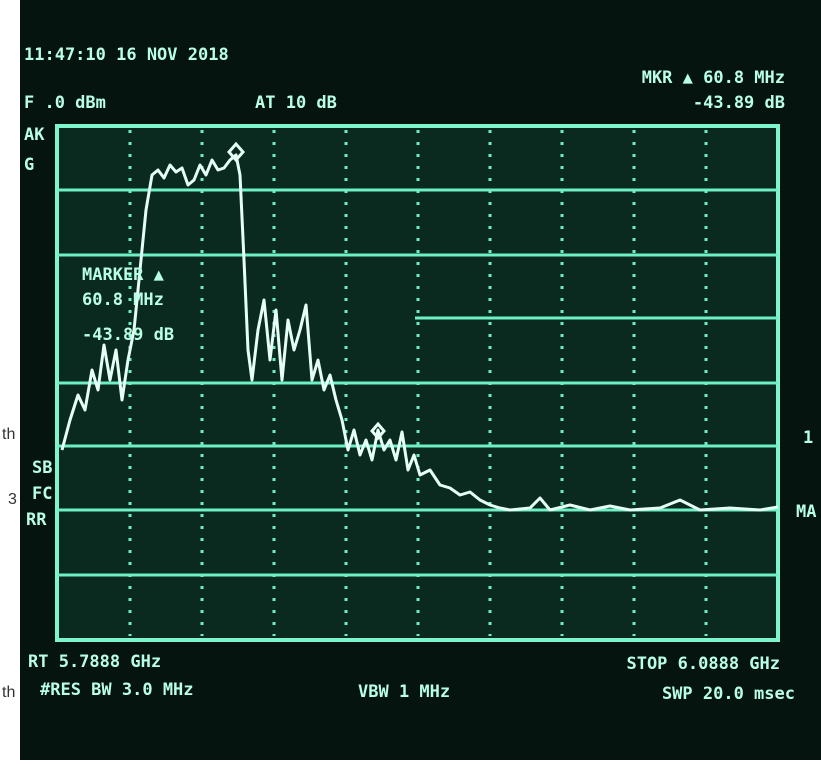  Describe the element at coordinates (703, 664) in the screenshot. I see `stop-freq: STOP 6.0888 GHz` at that location.